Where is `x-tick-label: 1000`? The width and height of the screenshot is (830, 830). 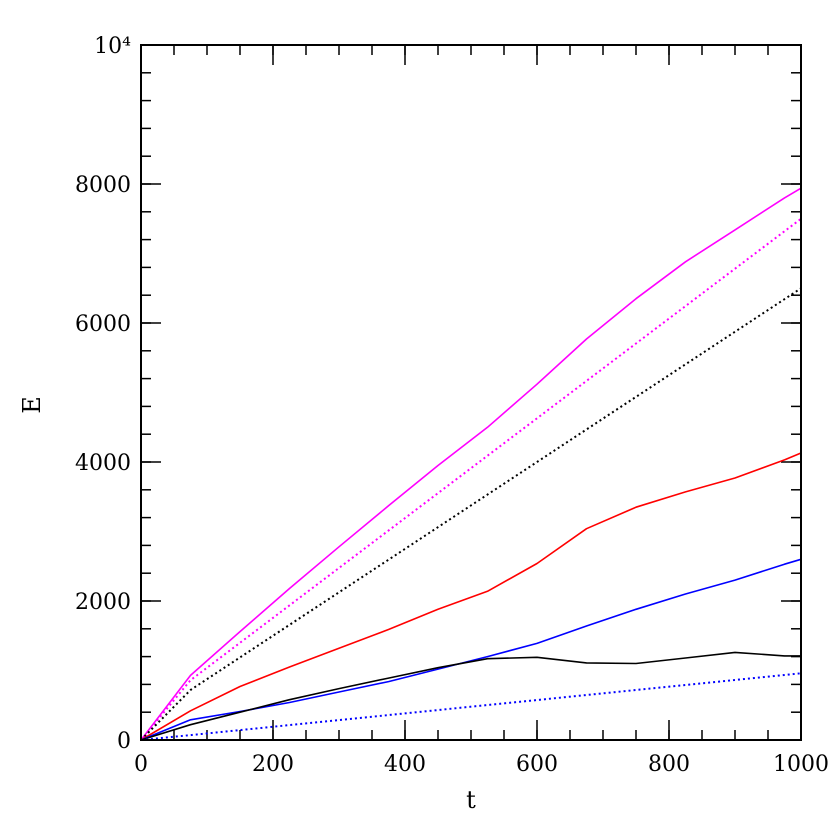
x-tick-label: 1000 is located at coordinates (801, 764).